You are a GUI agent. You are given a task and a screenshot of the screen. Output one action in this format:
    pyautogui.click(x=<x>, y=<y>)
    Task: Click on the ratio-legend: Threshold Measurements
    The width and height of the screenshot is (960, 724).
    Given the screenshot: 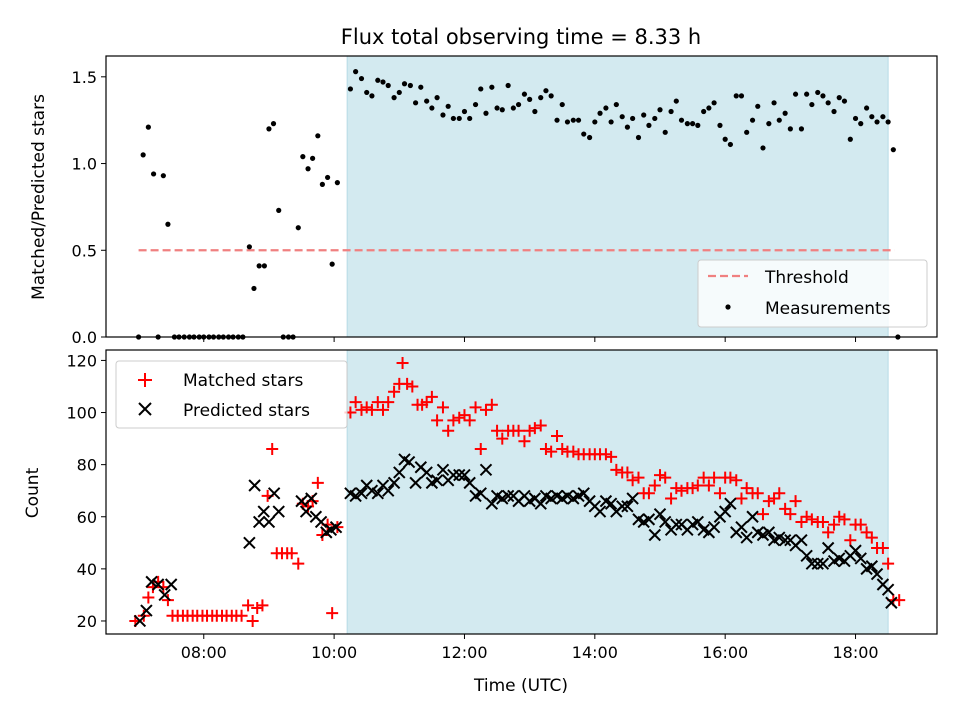 What is the action you would take?
    pyautogui.click(x=812, y=293)
    